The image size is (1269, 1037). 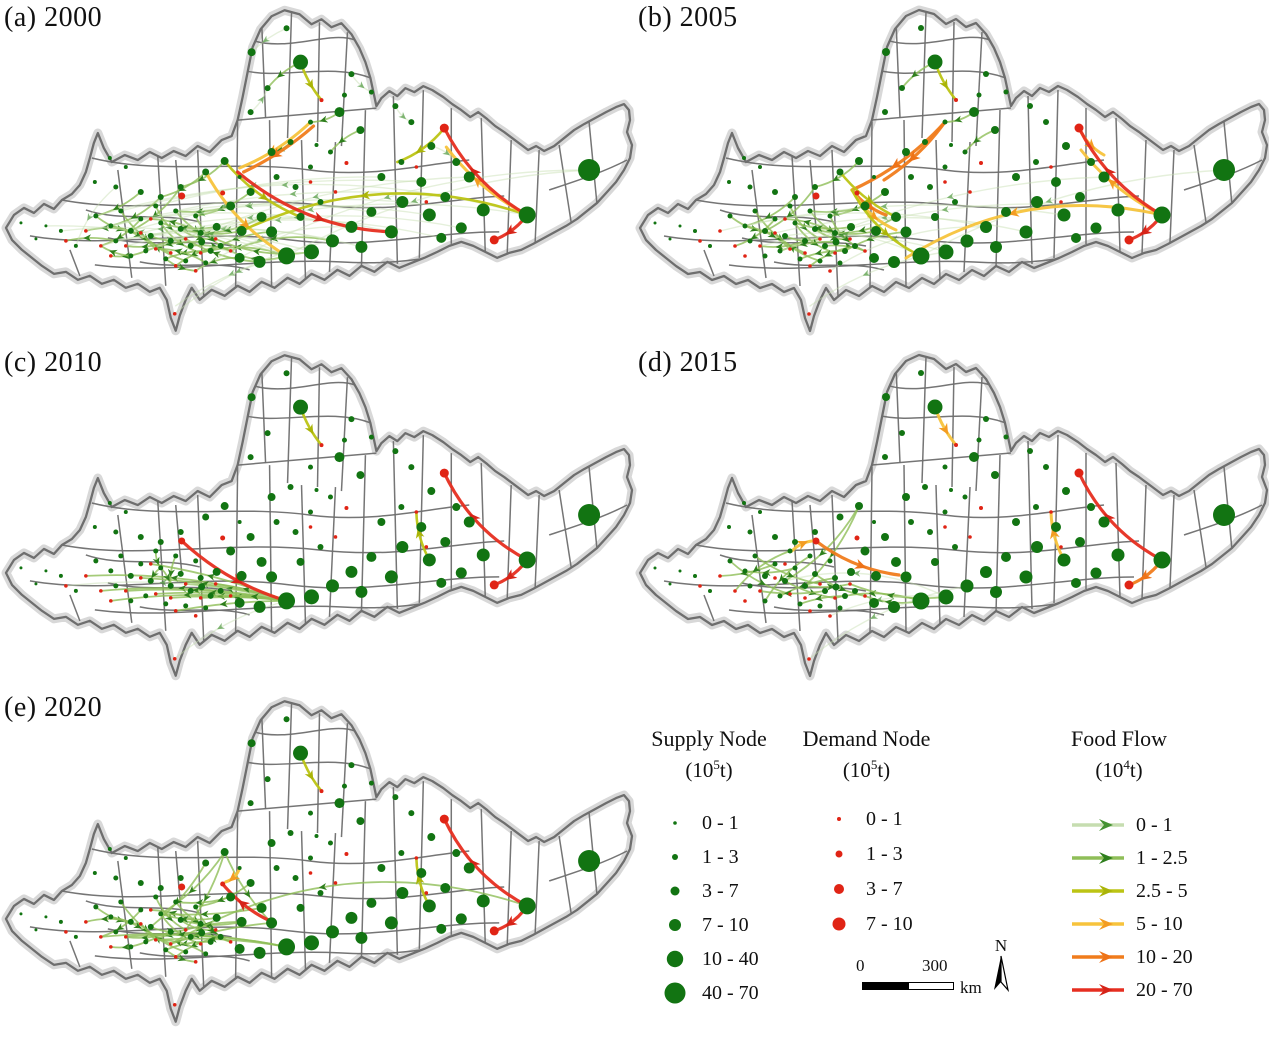 What do you see at coordinates (675, 959) in the screenshot?
I see `legend-supply-class-4-symbol` at bounding box center [675, 959].